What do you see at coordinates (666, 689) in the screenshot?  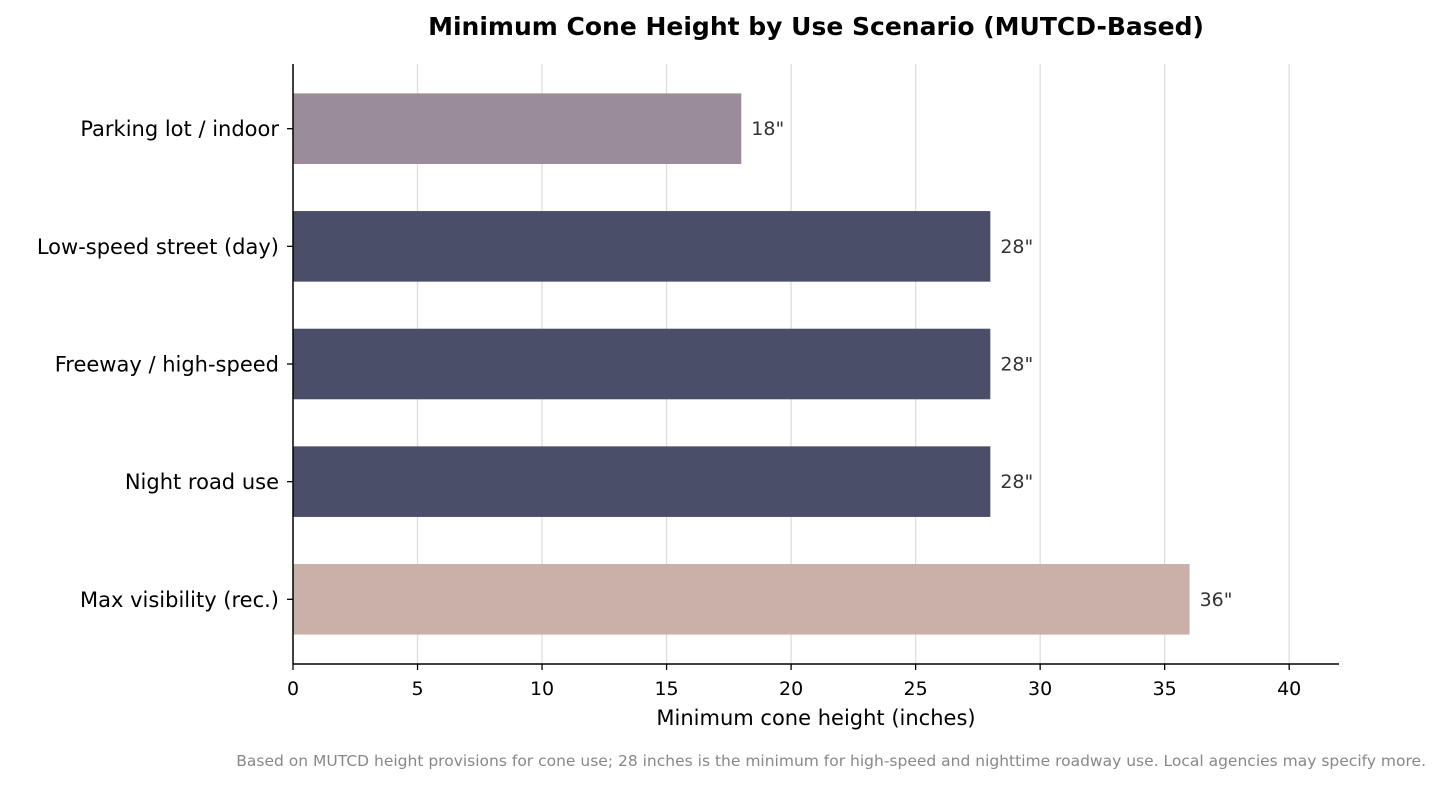 I see `x-tick-label: 15` at bounding box center [666, 689].